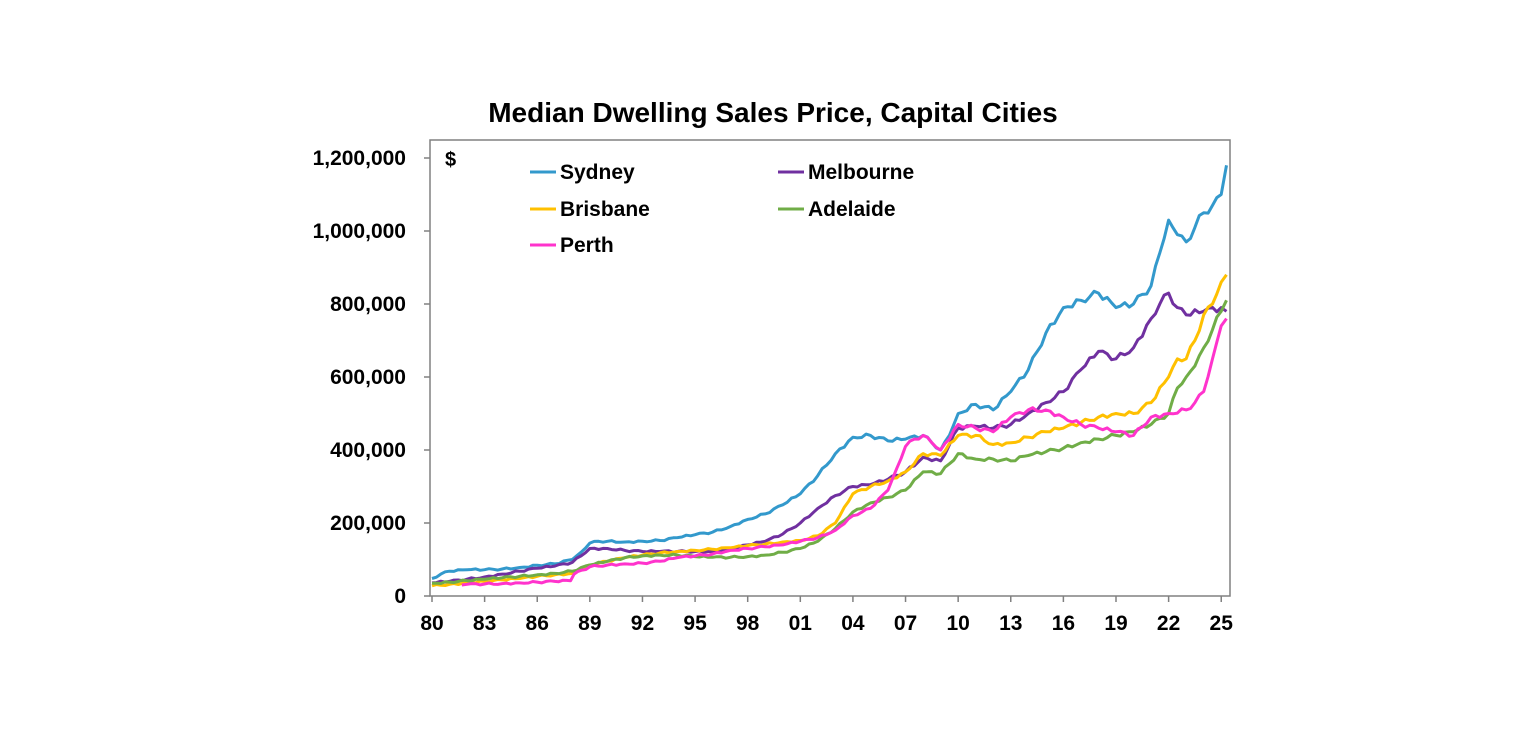 This screenshot has height=744, width=1536. I want to click on y-tick-label: 1,000,000, so click(359, 231).